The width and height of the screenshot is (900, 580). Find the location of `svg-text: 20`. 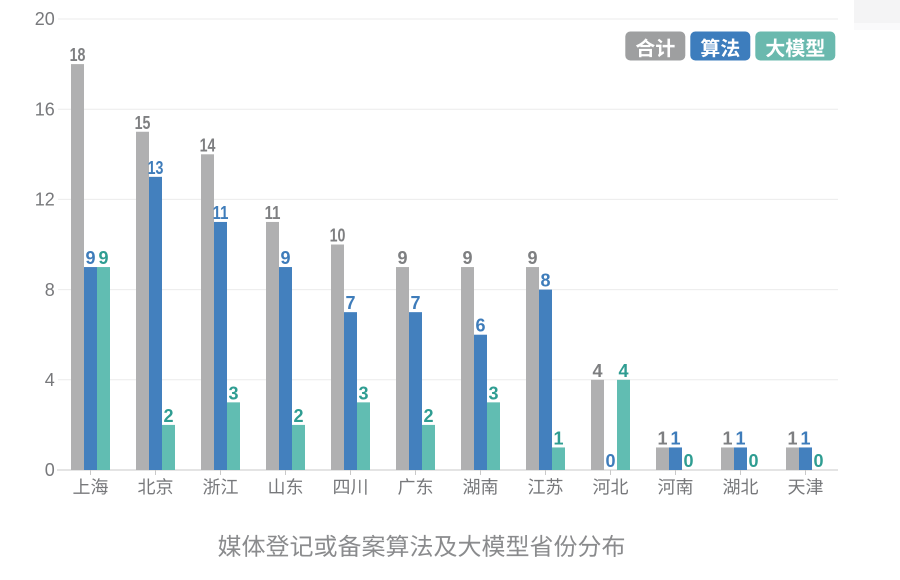

svg-text: 20 is located at coordinates (45, 19).